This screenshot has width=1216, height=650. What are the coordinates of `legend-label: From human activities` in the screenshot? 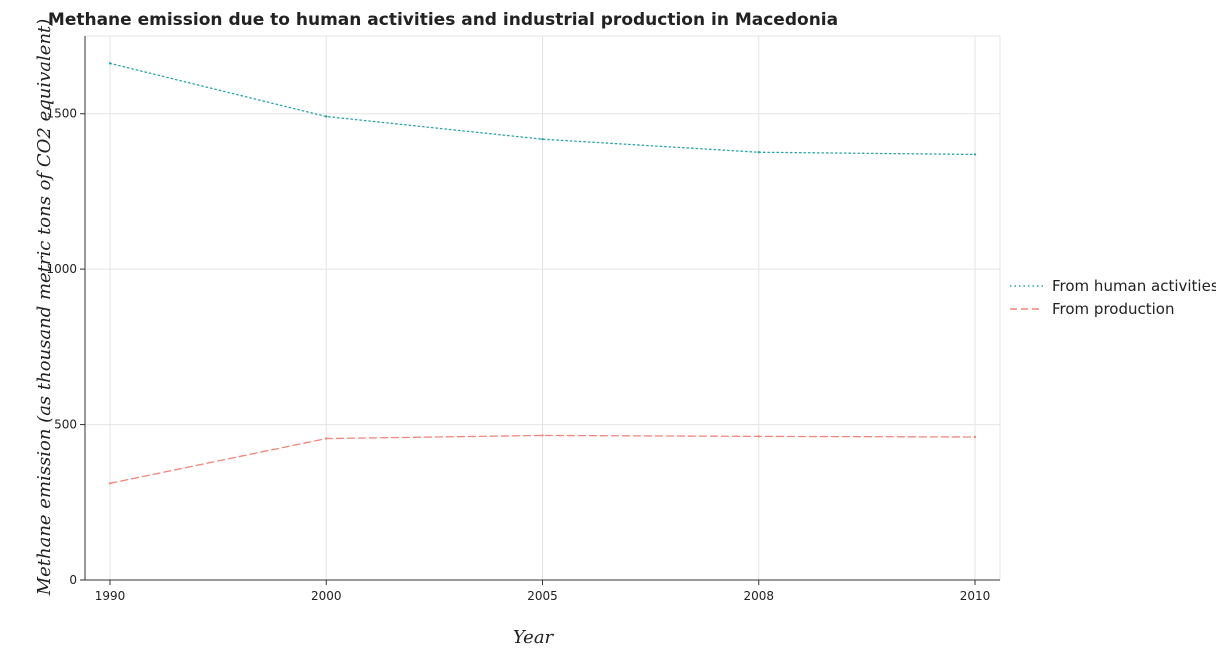 It's located at (1134, 286).